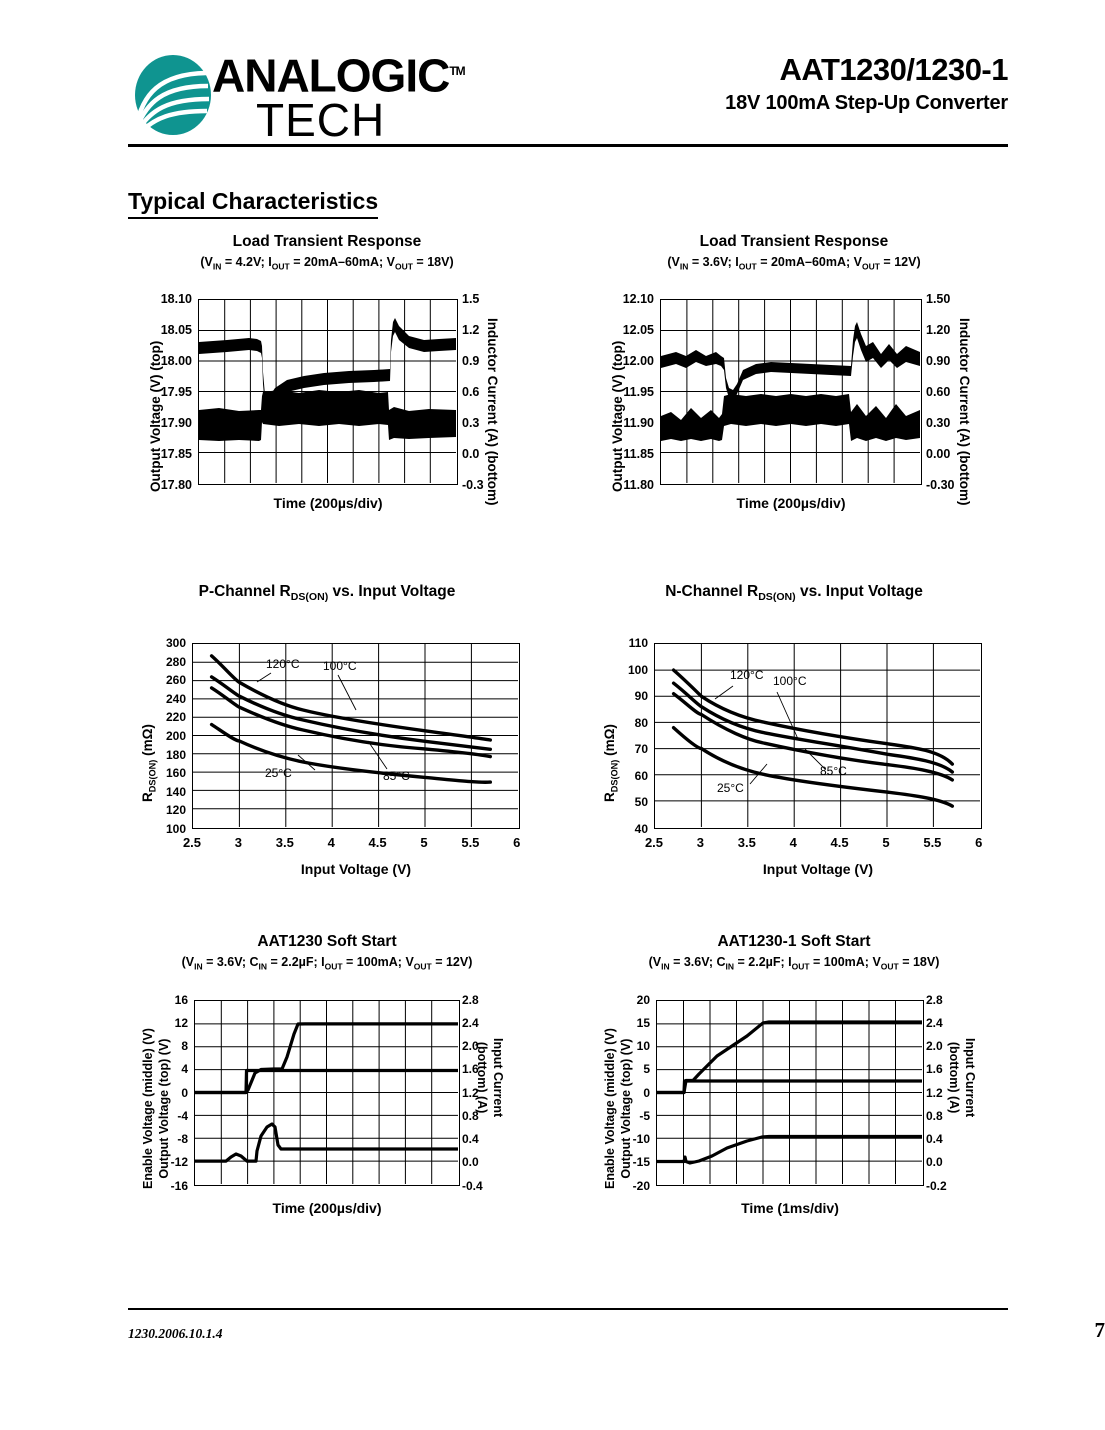  I want to click on y-tick-right: -0.30, so click(940, 484).